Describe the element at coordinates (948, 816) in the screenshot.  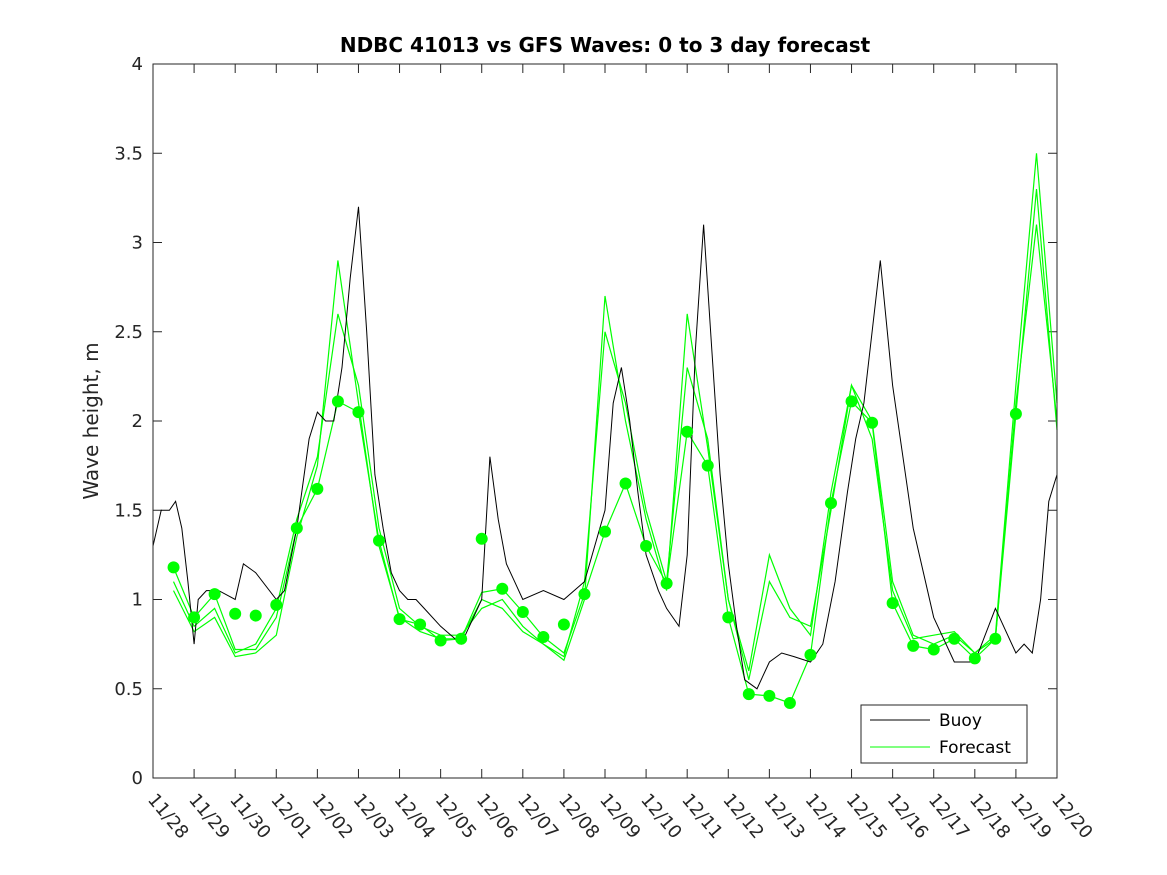
I see `x-tick-label: 12/17` at that location.